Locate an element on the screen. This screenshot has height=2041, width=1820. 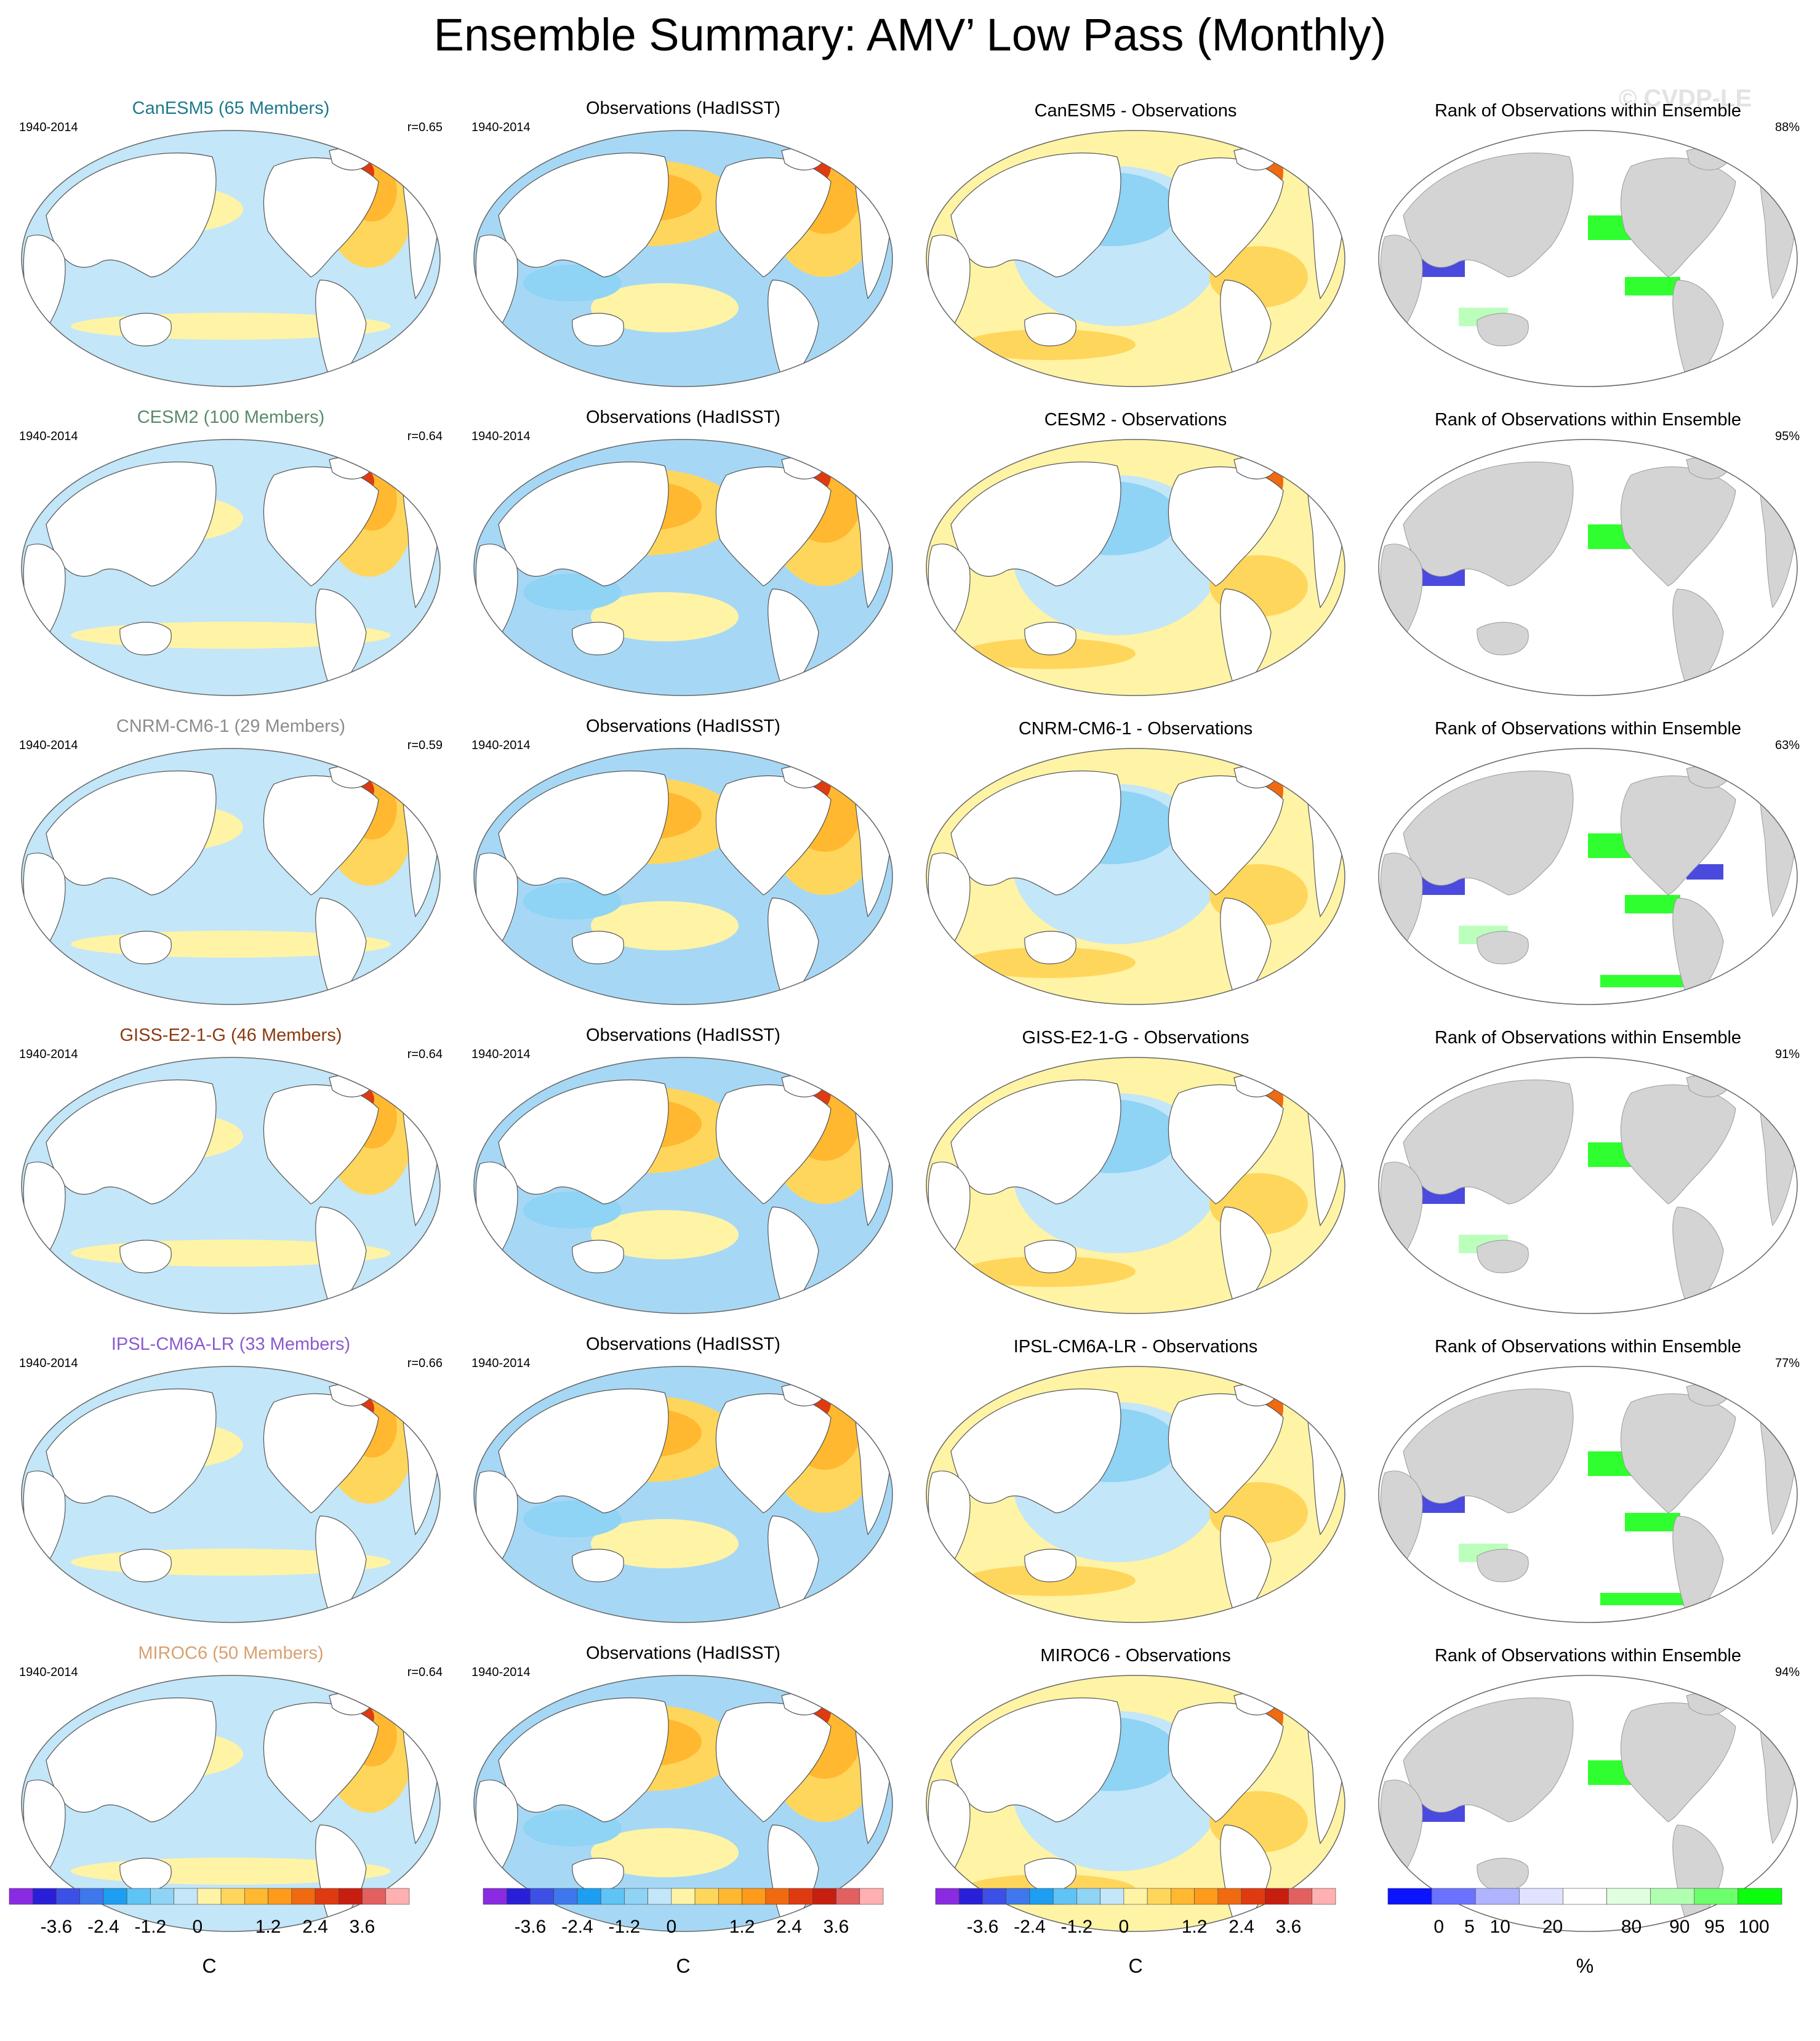
colorbar-diff-scale: -3.6 -2.4 -1.2 0 1.2 2.4 3.6 is located at coordinates (1135, 1912).